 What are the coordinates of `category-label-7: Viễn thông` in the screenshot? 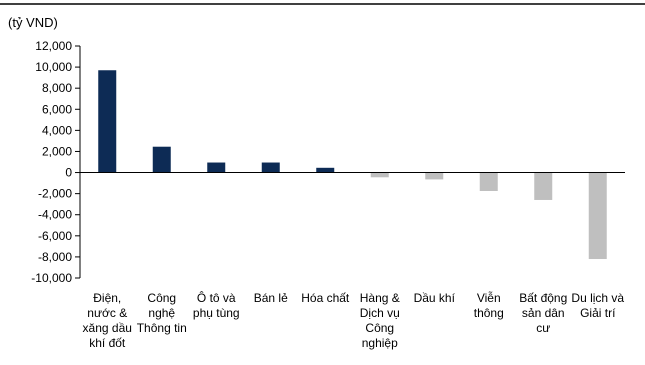 It's located at (489, 305).